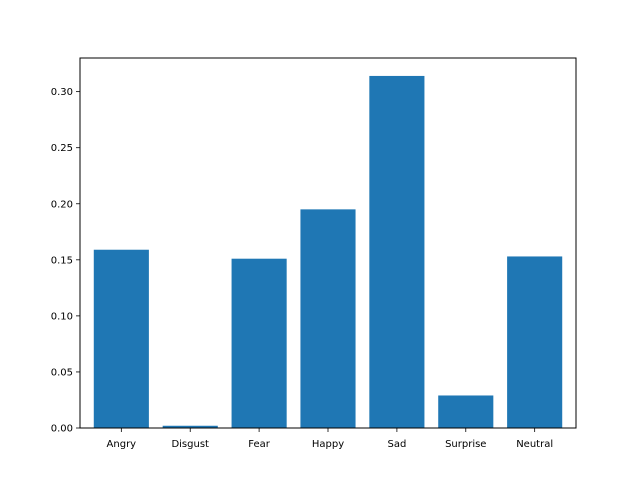 The width and height of the screenshot is (640, 484). What do you see at coordinates (62, 372) in the screenshot?
I see `y-tick-label-1: 0.05` at bounding box center [62, 372].